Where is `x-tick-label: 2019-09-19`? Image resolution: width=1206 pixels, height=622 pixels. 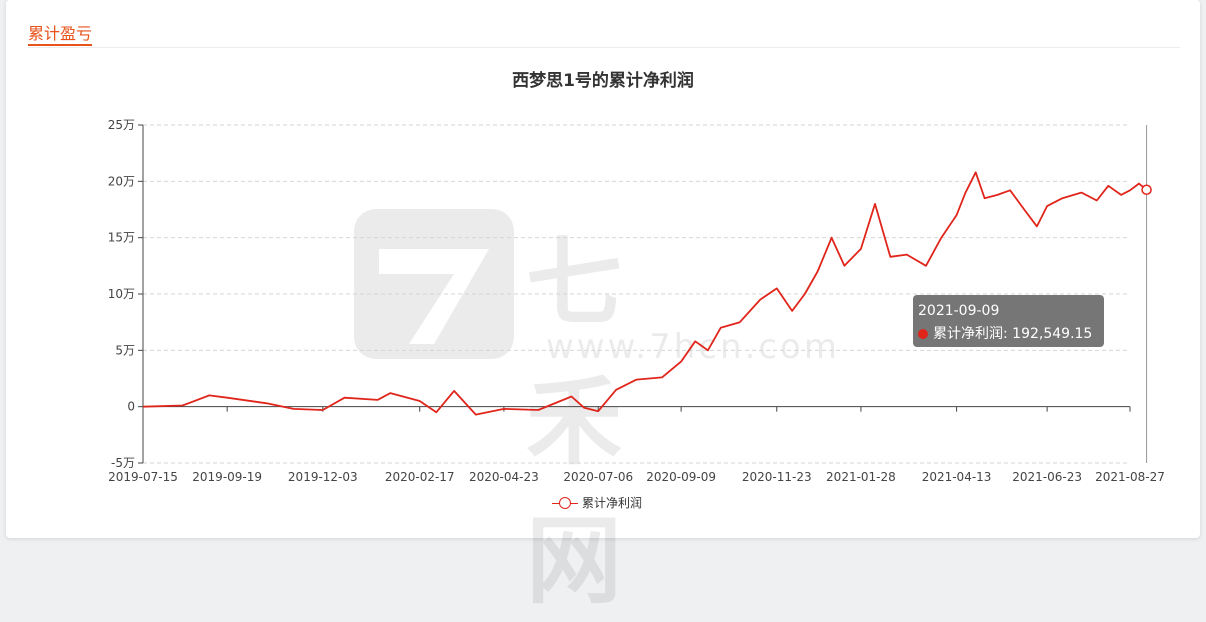 x-tick-label: 2019-09-19 is located at coordinates (227, 477).